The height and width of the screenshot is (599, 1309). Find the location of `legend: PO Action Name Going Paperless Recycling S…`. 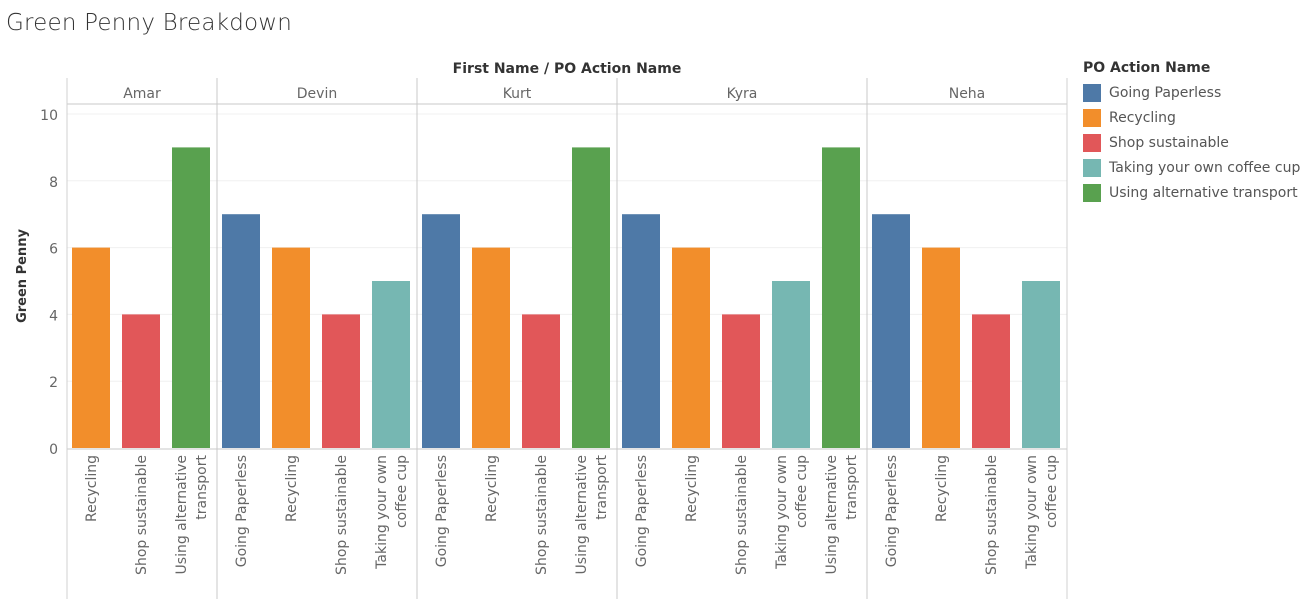

legend: PO Action Name Going Paperless Recycling S… is located at coordinates (1196, 132).